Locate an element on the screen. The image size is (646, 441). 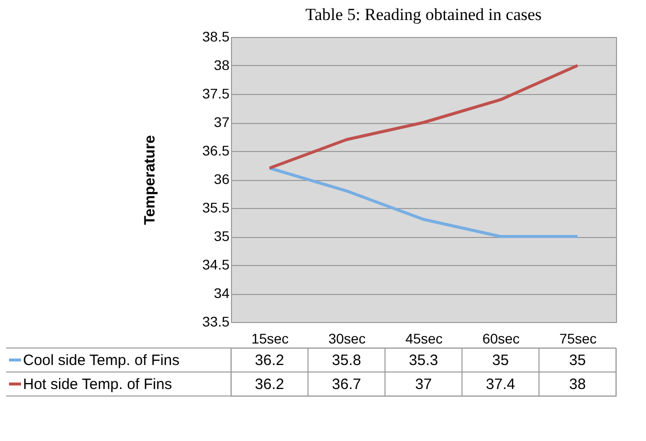
legend-label: Hot side Temp. of Fins is located at coordinates (97, 384).